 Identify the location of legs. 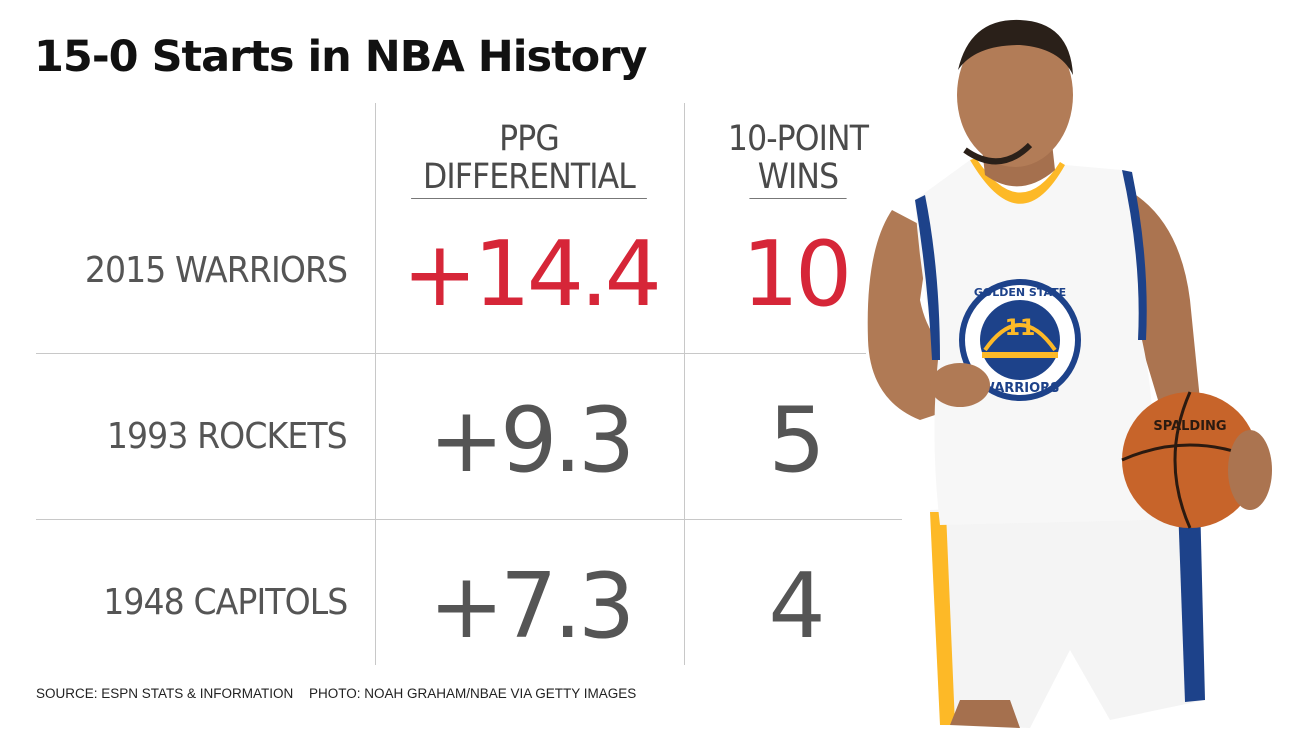
(985, 714).